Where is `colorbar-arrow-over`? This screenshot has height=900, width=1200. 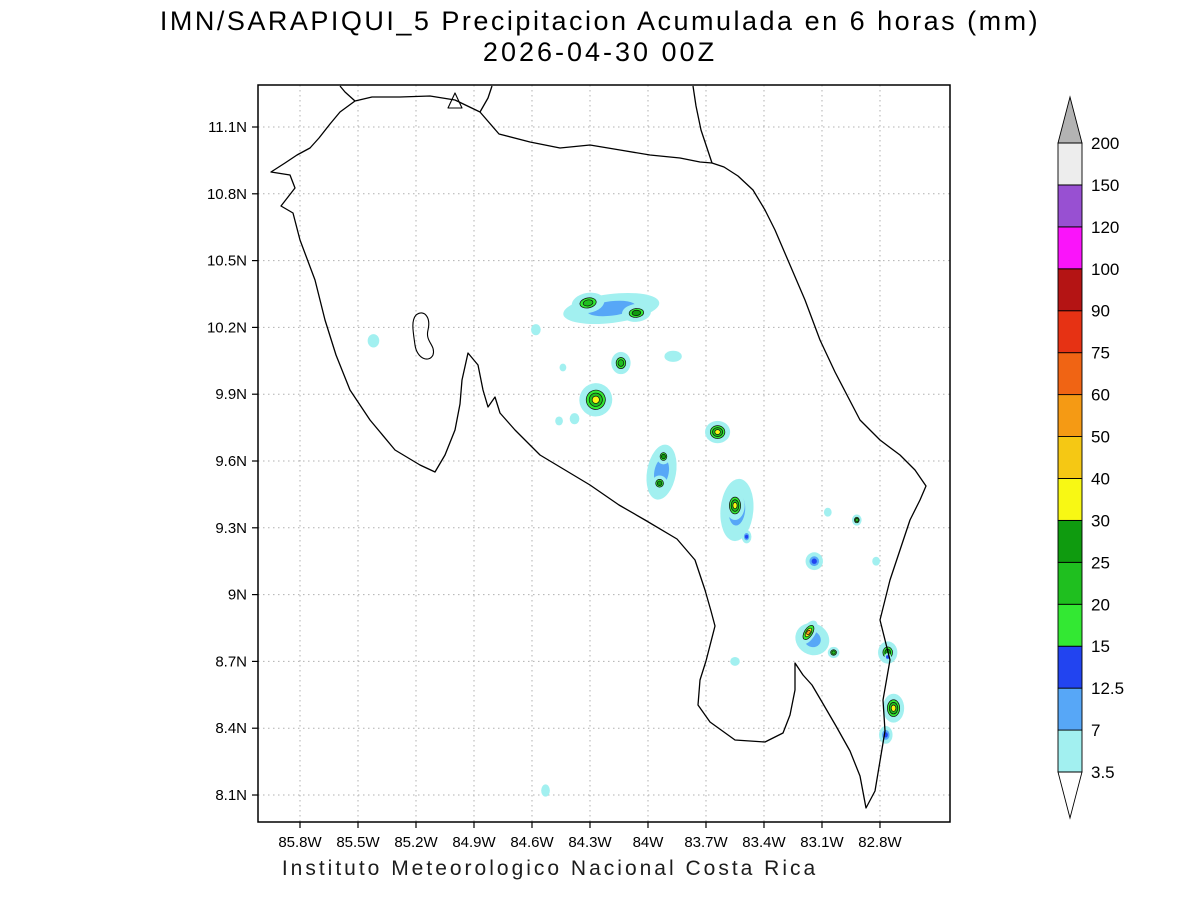
colorbar-arrow-over is located at coordinates (1070, 119).